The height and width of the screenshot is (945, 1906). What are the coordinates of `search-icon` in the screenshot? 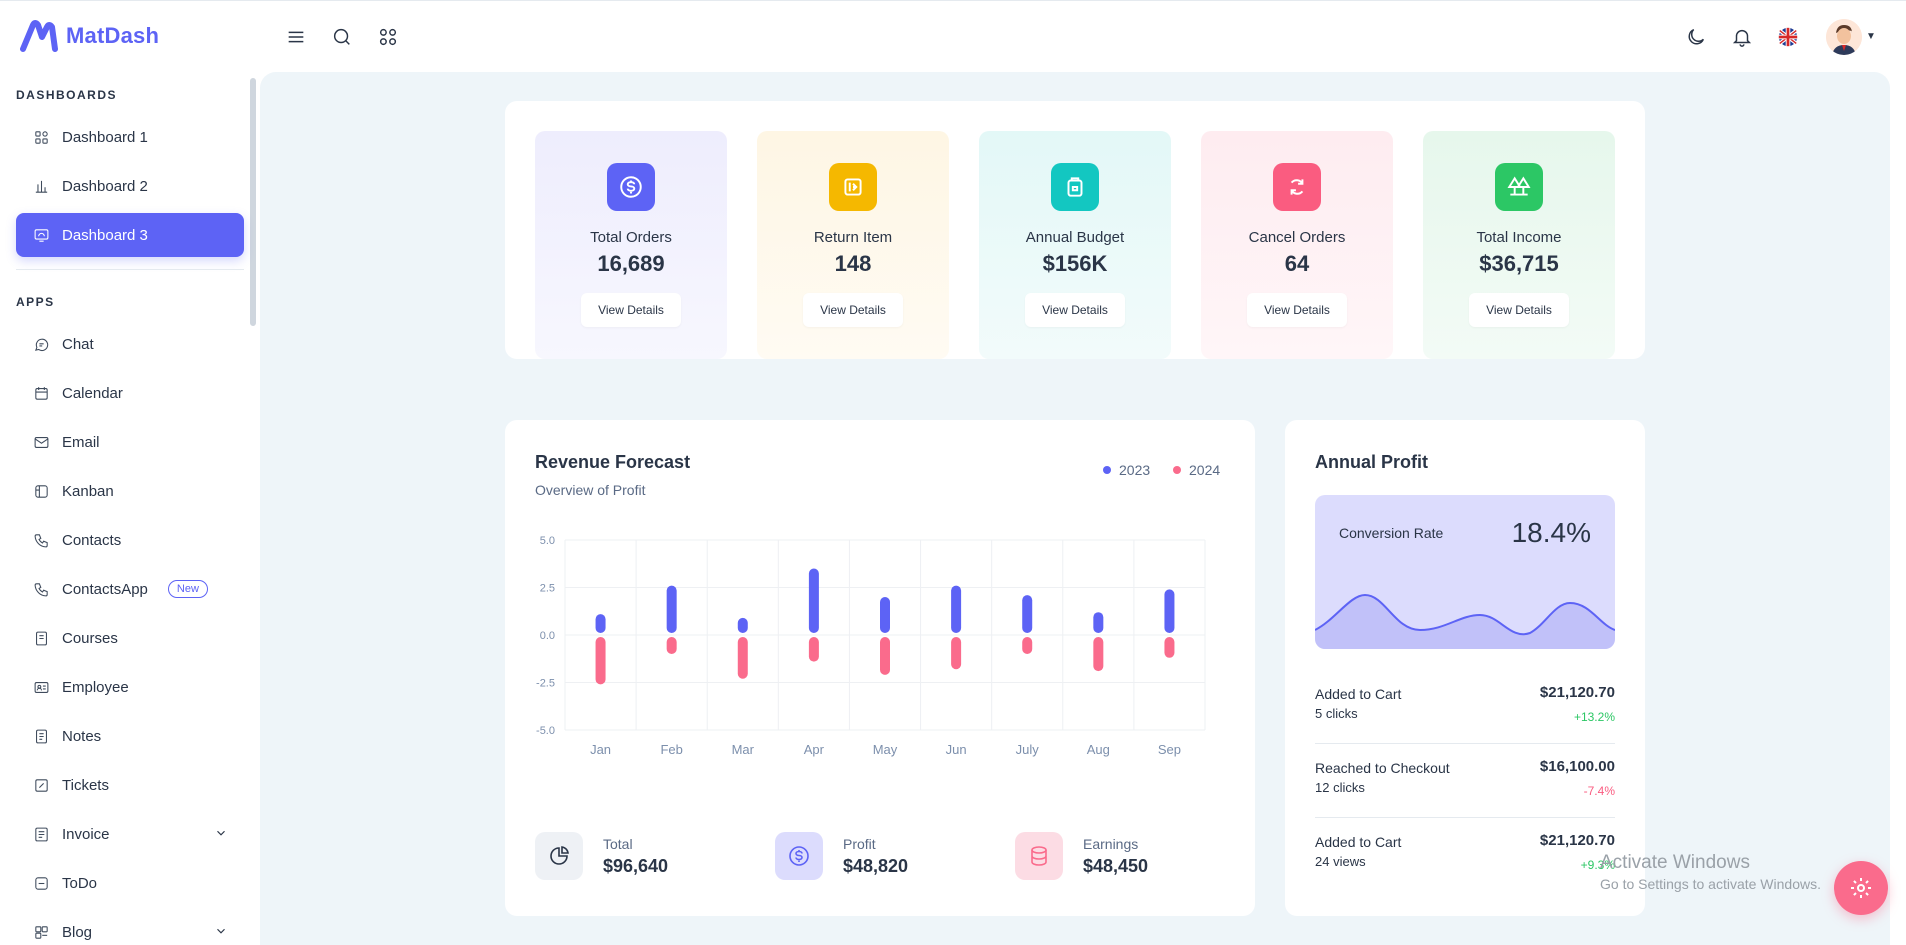 It's located at (342, 37).